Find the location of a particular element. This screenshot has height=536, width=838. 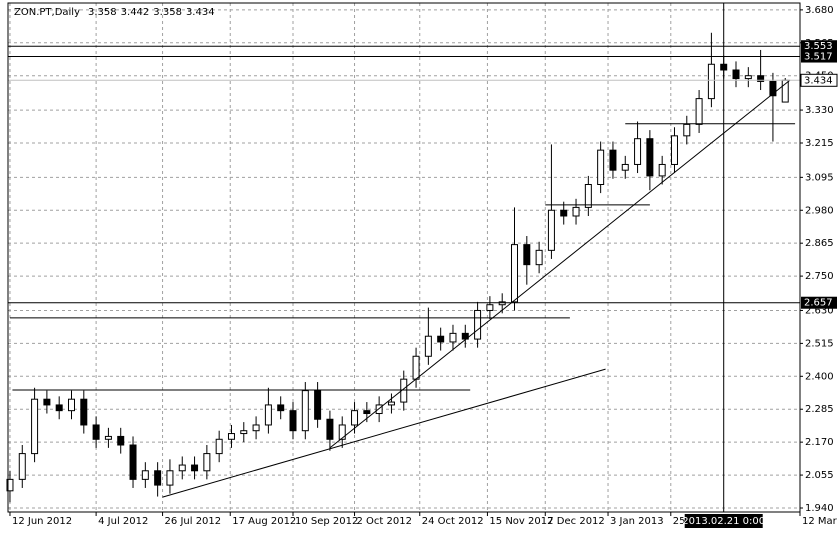

crosshair-box is located at coordinates (723, 521).